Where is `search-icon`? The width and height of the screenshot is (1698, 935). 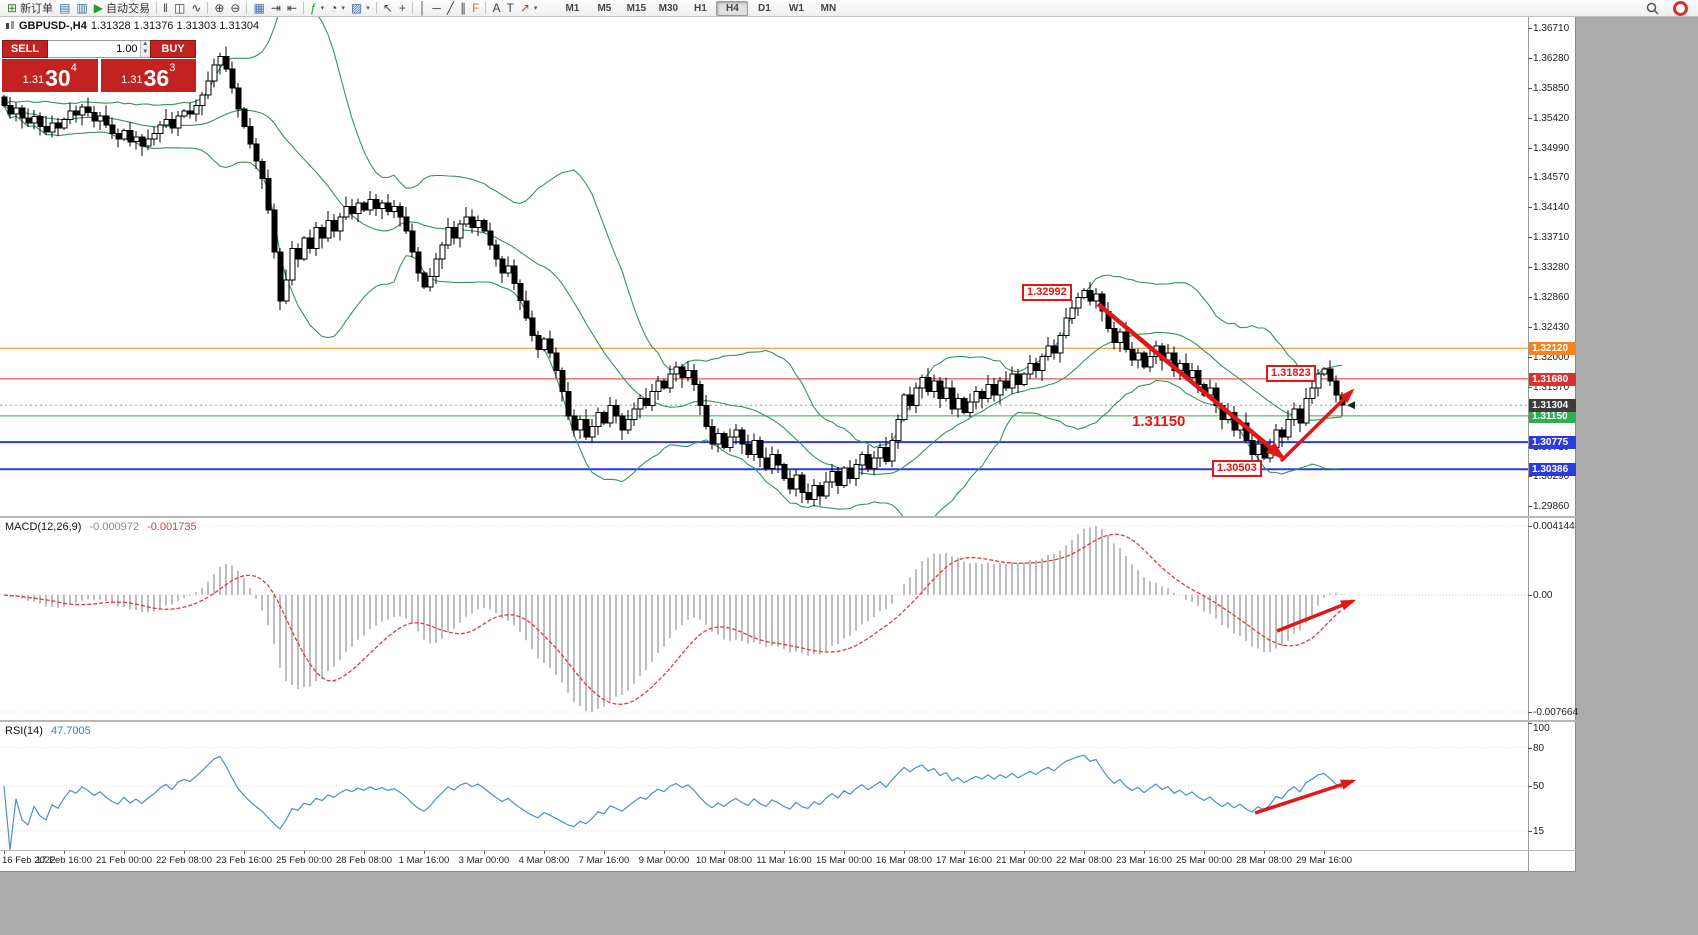 search-icon is located at coordinates (1652, 8).